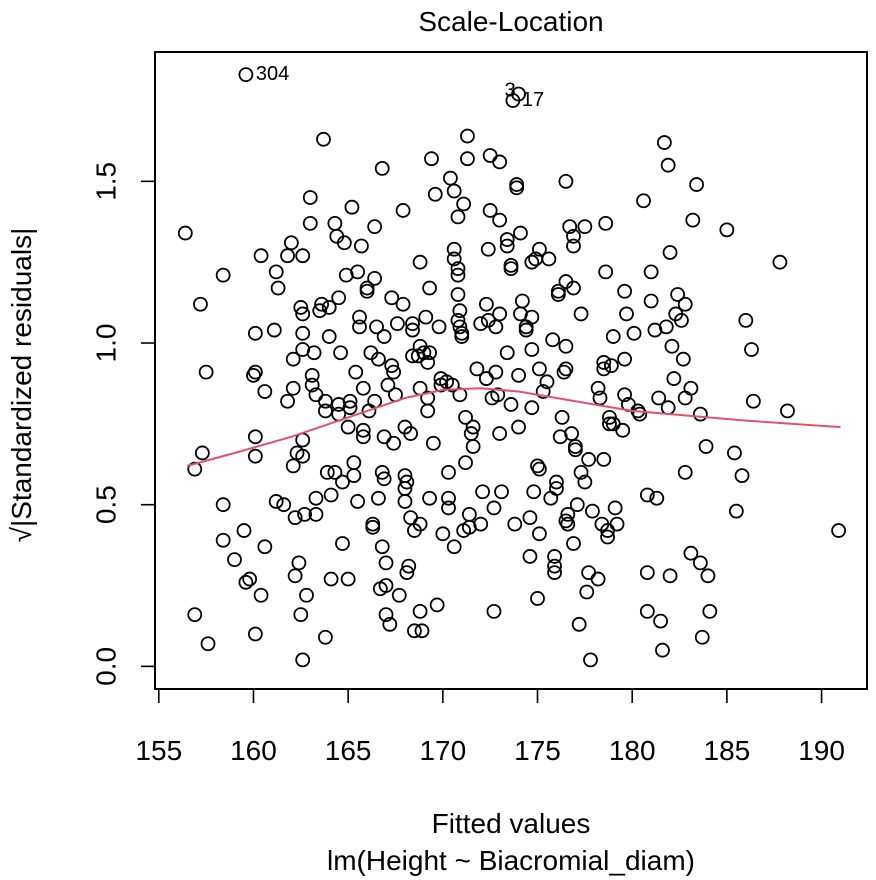  I want to click on x-axis: 155 160 165 170 175 180 185 190, so click(490, 727).